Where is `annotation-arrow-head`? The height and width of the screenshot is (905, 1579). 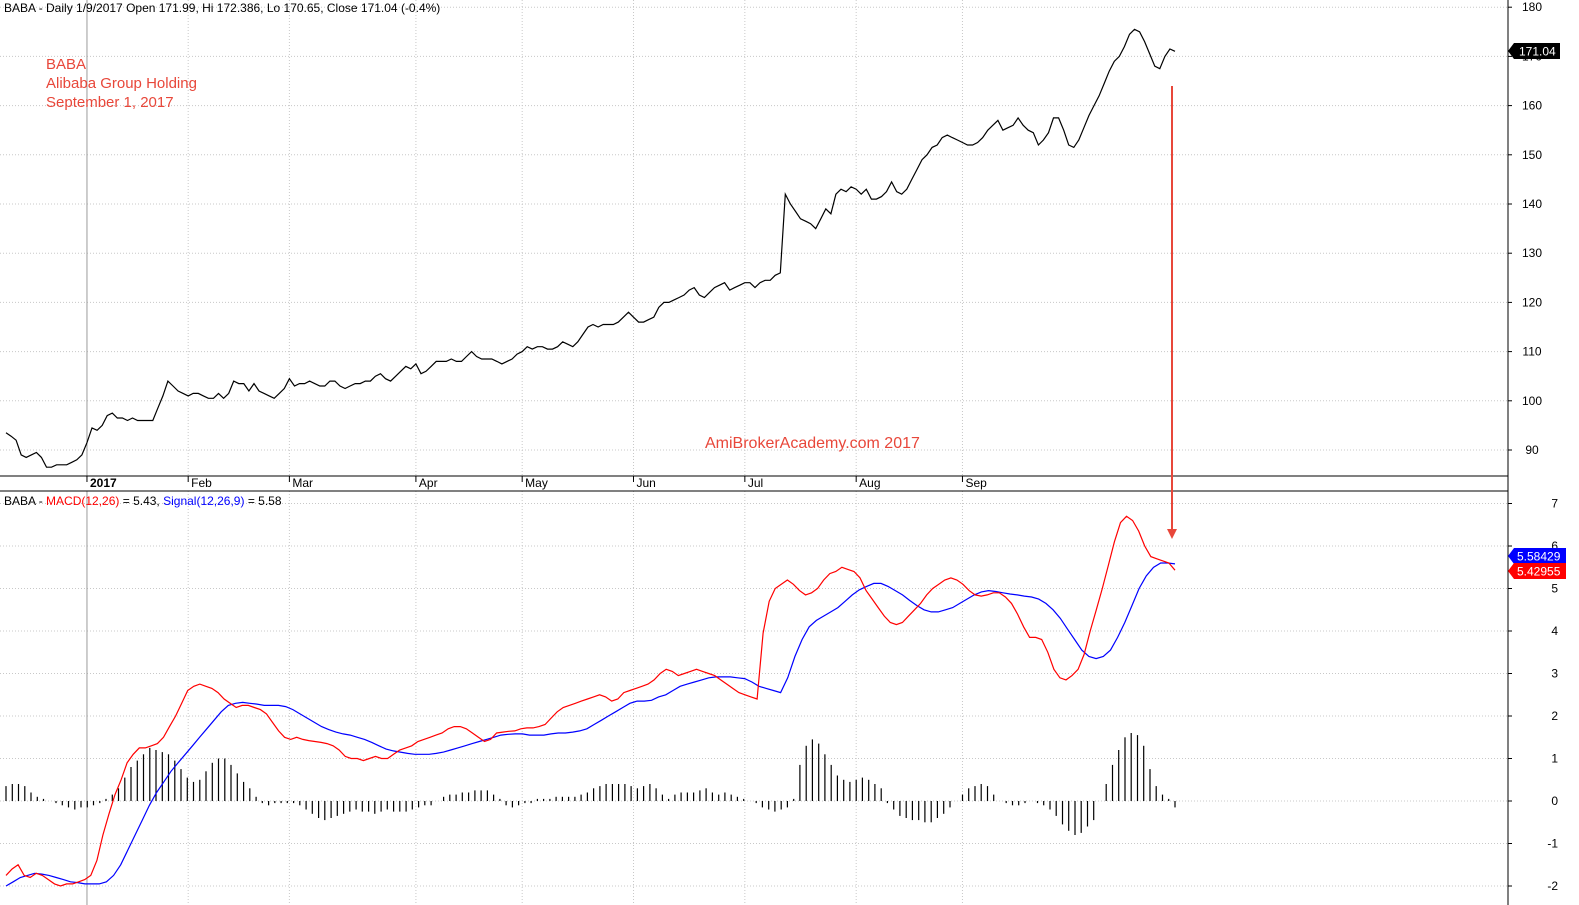 annotation-arrow-head is located at coordinates (1172, 534).